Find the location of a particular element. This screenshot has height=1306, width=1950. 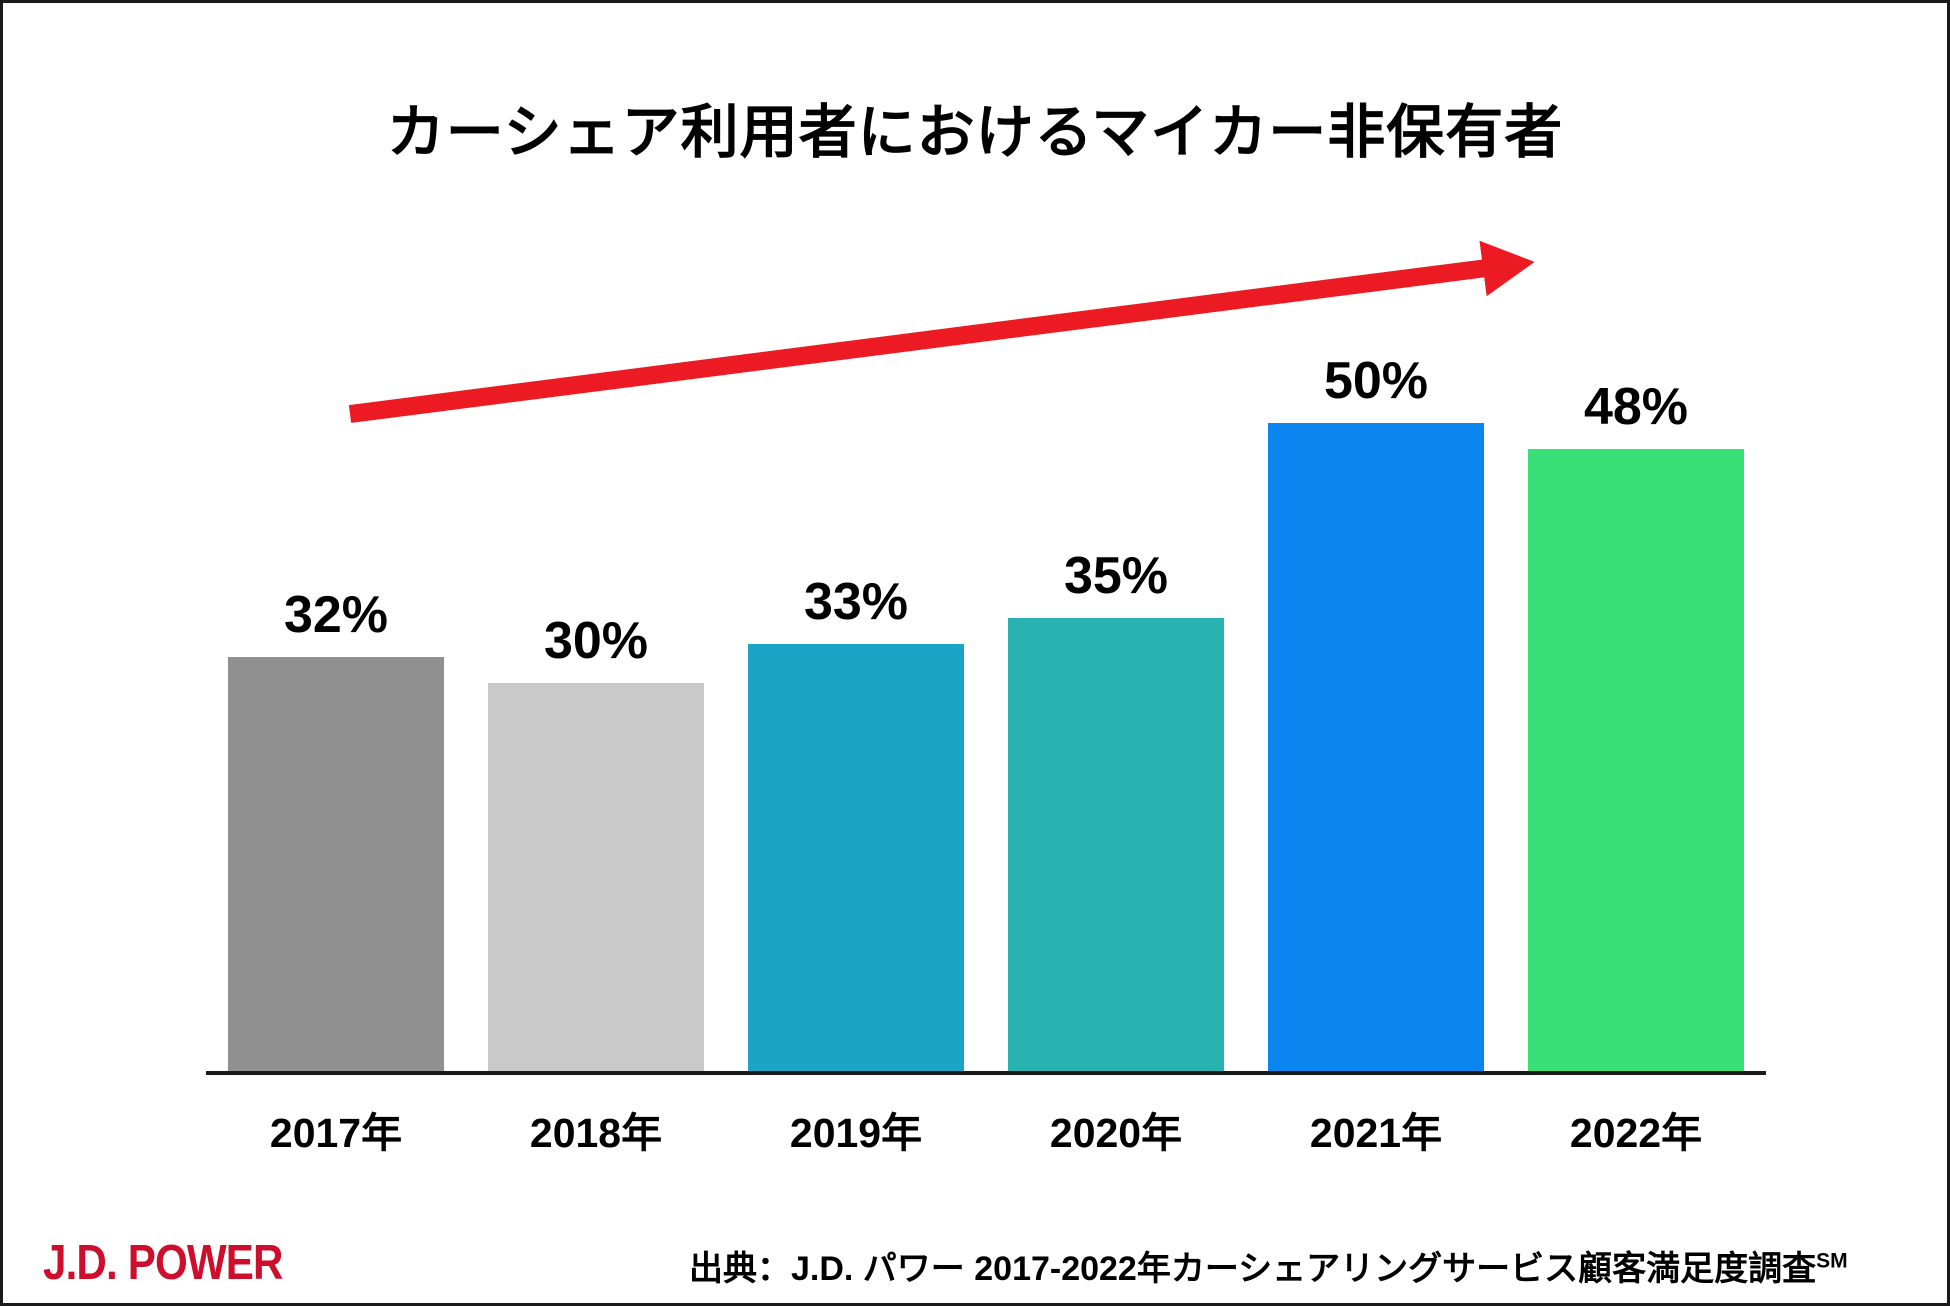

x-axis-label: 2017年 is located at coordinates (336, 1133).